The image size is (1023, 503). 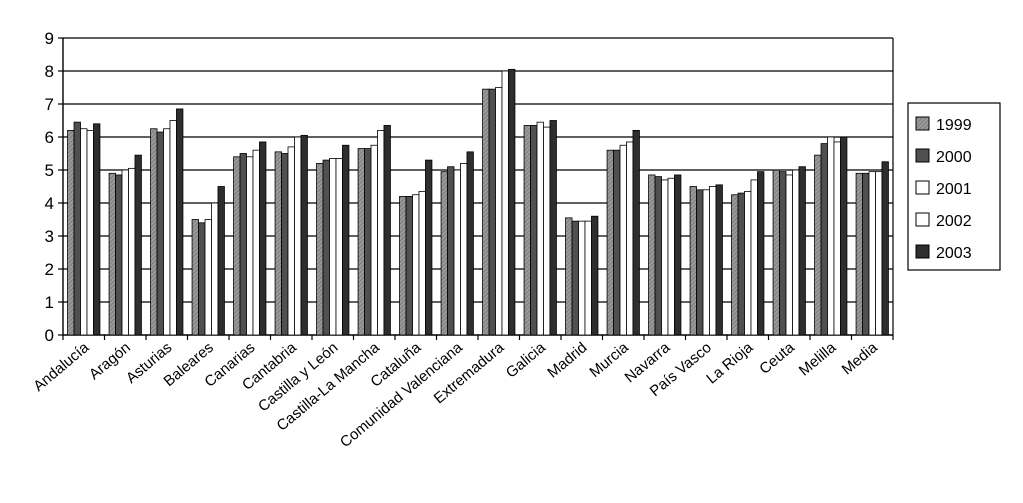 What do you see at coordinates (49, 137) in the screenshot?
I see `y-tick-label: 6` at bounding box center [49, 137].